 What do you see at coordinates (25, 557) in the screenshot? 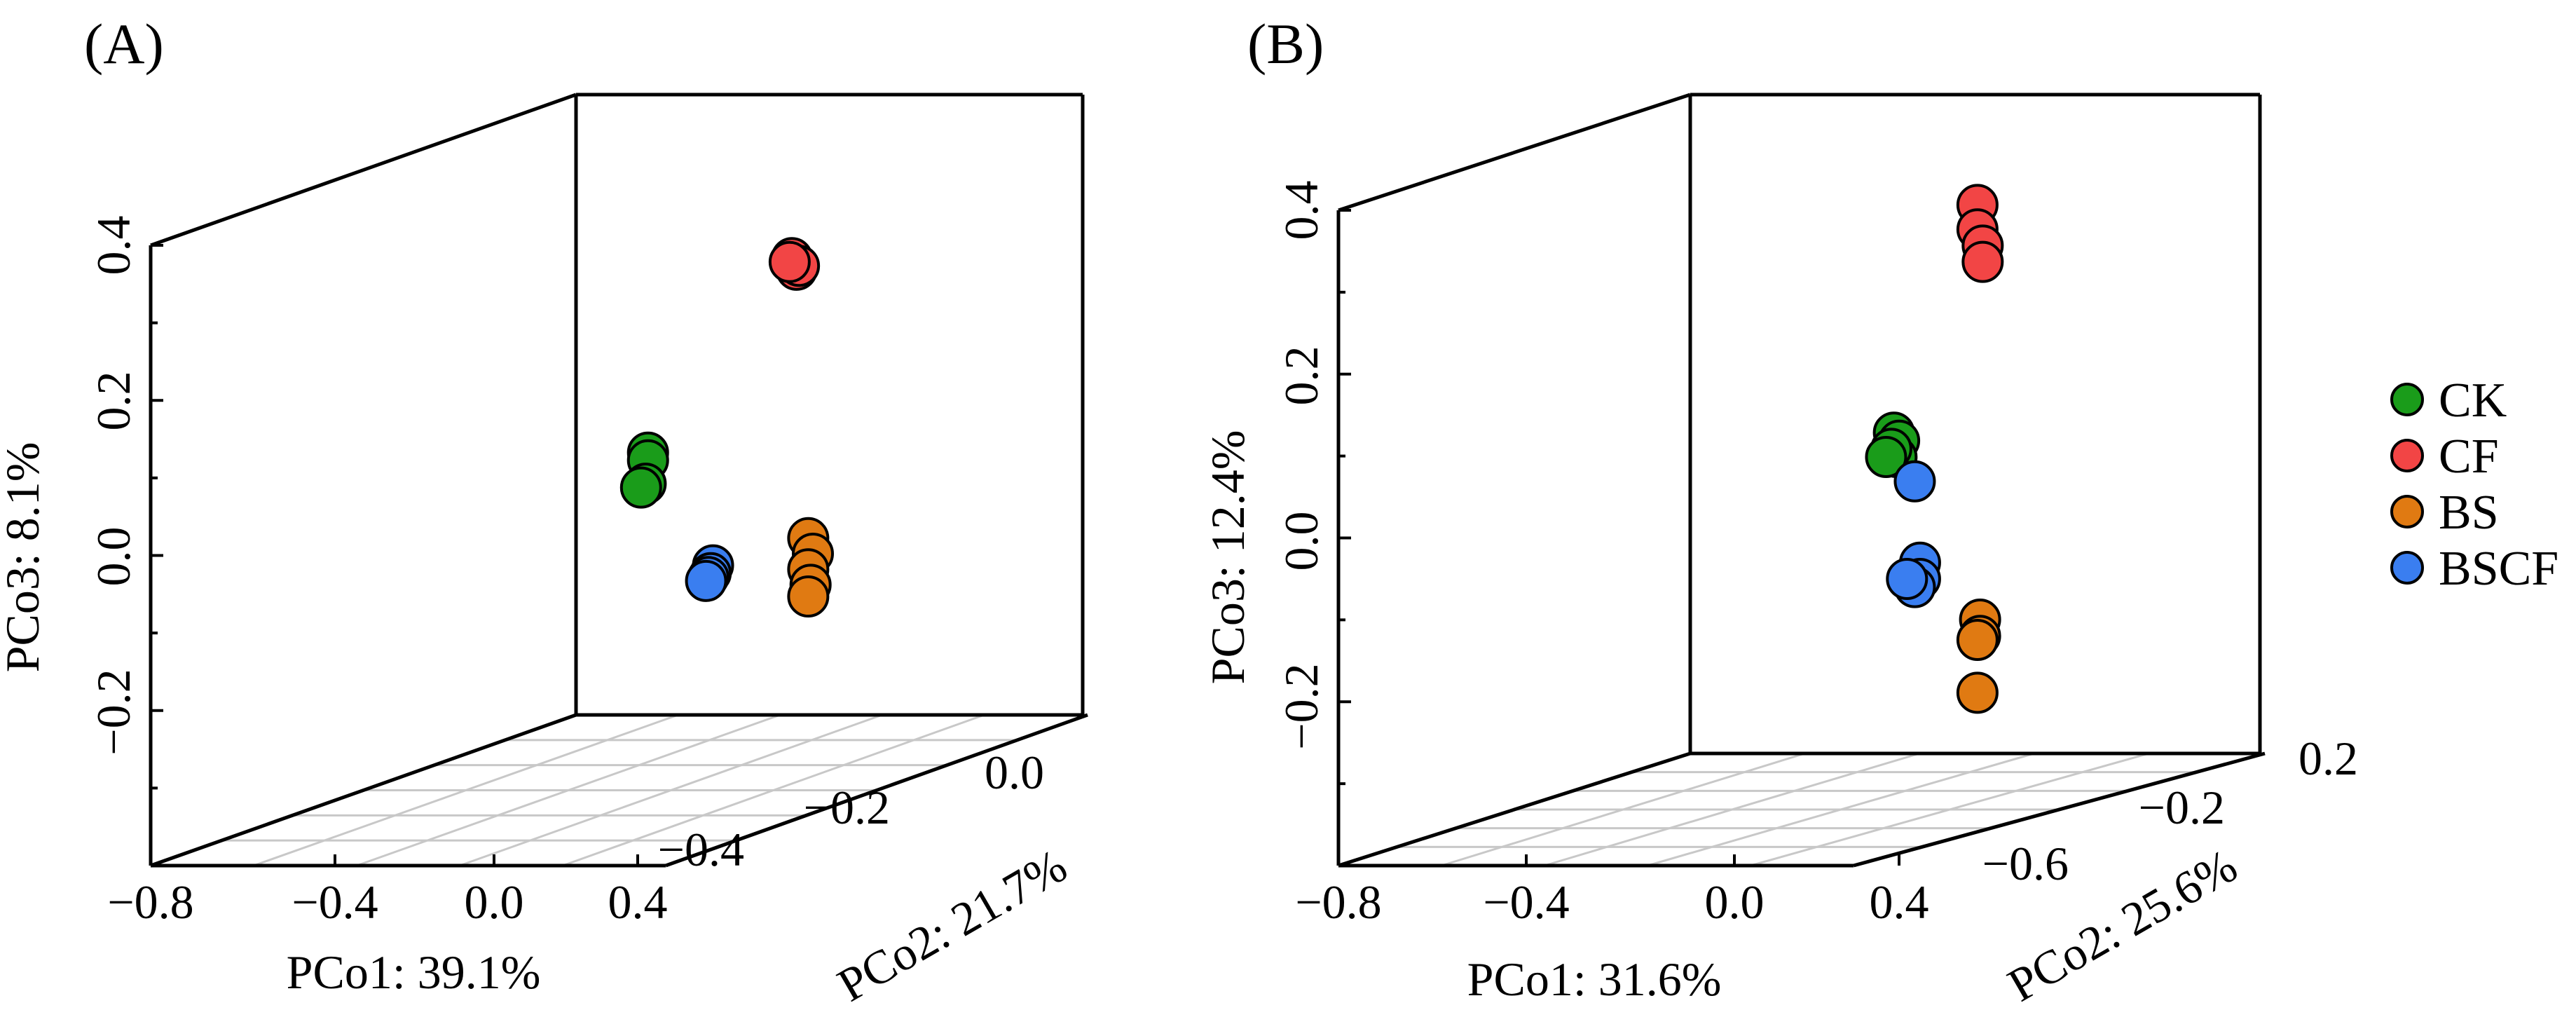
I see `z-axis-label: PCo3: 8.1%` at bounding box center [25, 557].